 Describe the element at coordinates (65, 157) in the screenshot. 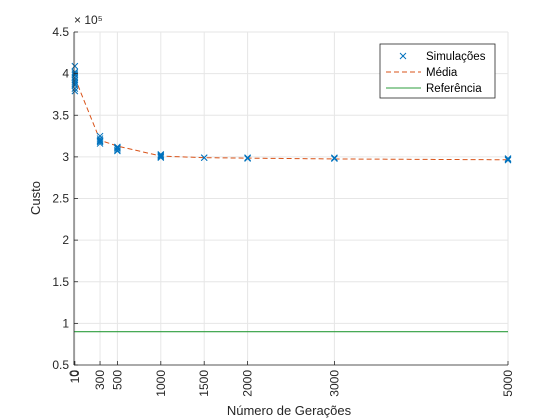

I see `y-tick-label: 3` at that location.